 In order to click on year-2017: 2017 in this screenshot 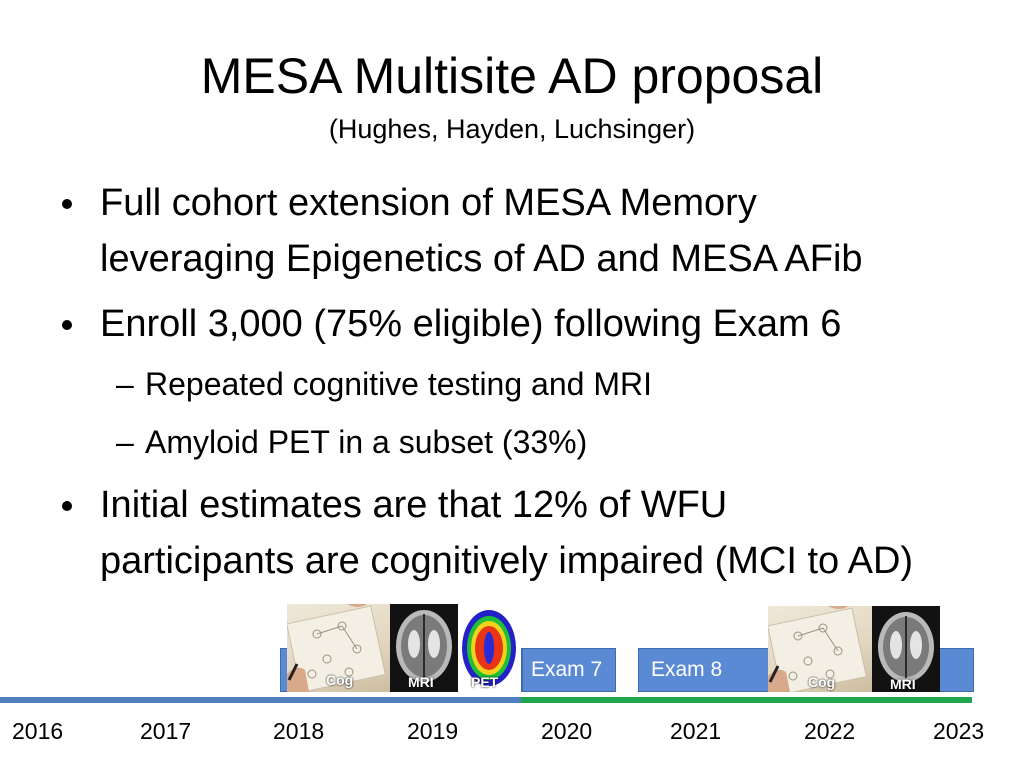, I will do `click(166, 731)`.